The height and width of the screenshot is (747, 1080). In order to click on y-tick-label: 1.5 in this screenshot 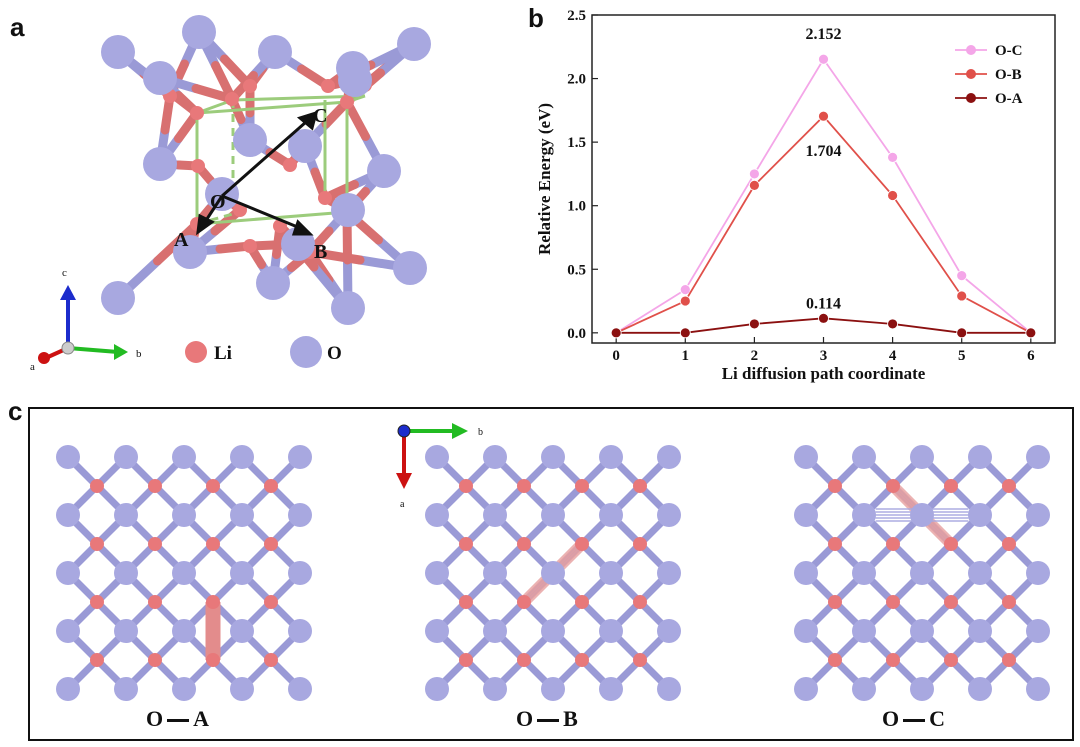, I will do `click(576, 143)`.